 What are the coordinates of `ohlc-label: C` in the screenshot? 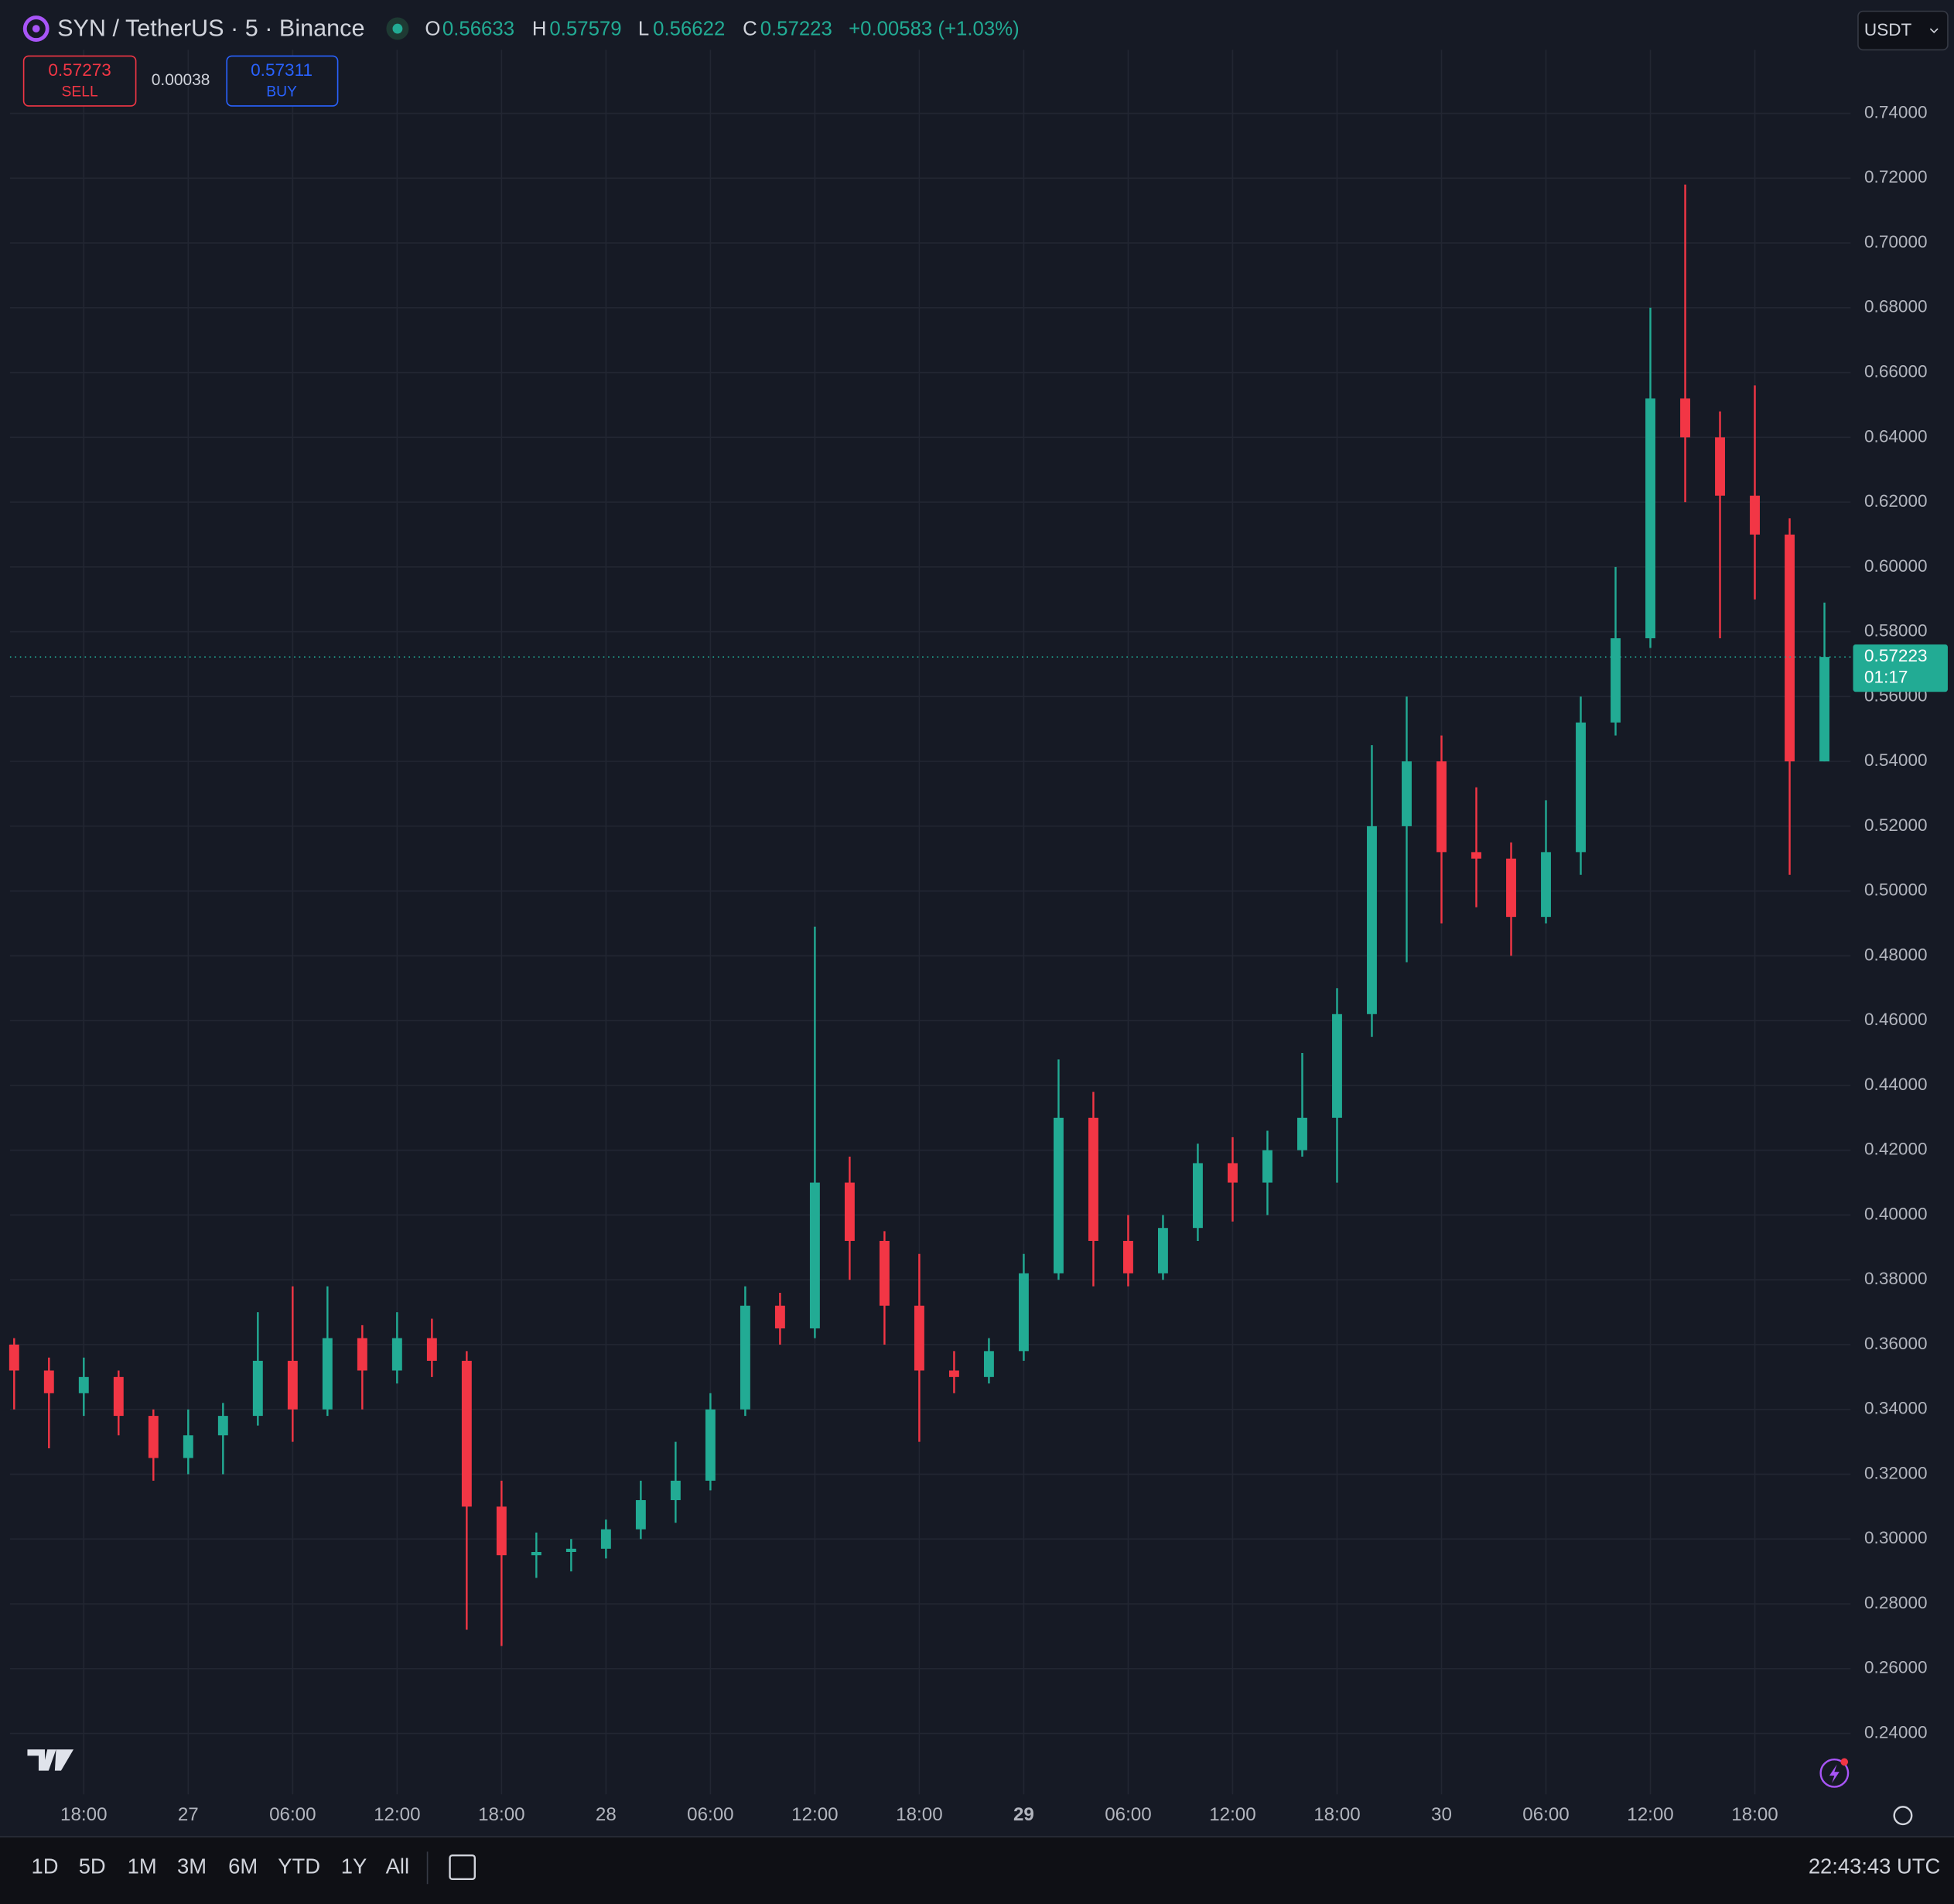 It's located at (750, 29).